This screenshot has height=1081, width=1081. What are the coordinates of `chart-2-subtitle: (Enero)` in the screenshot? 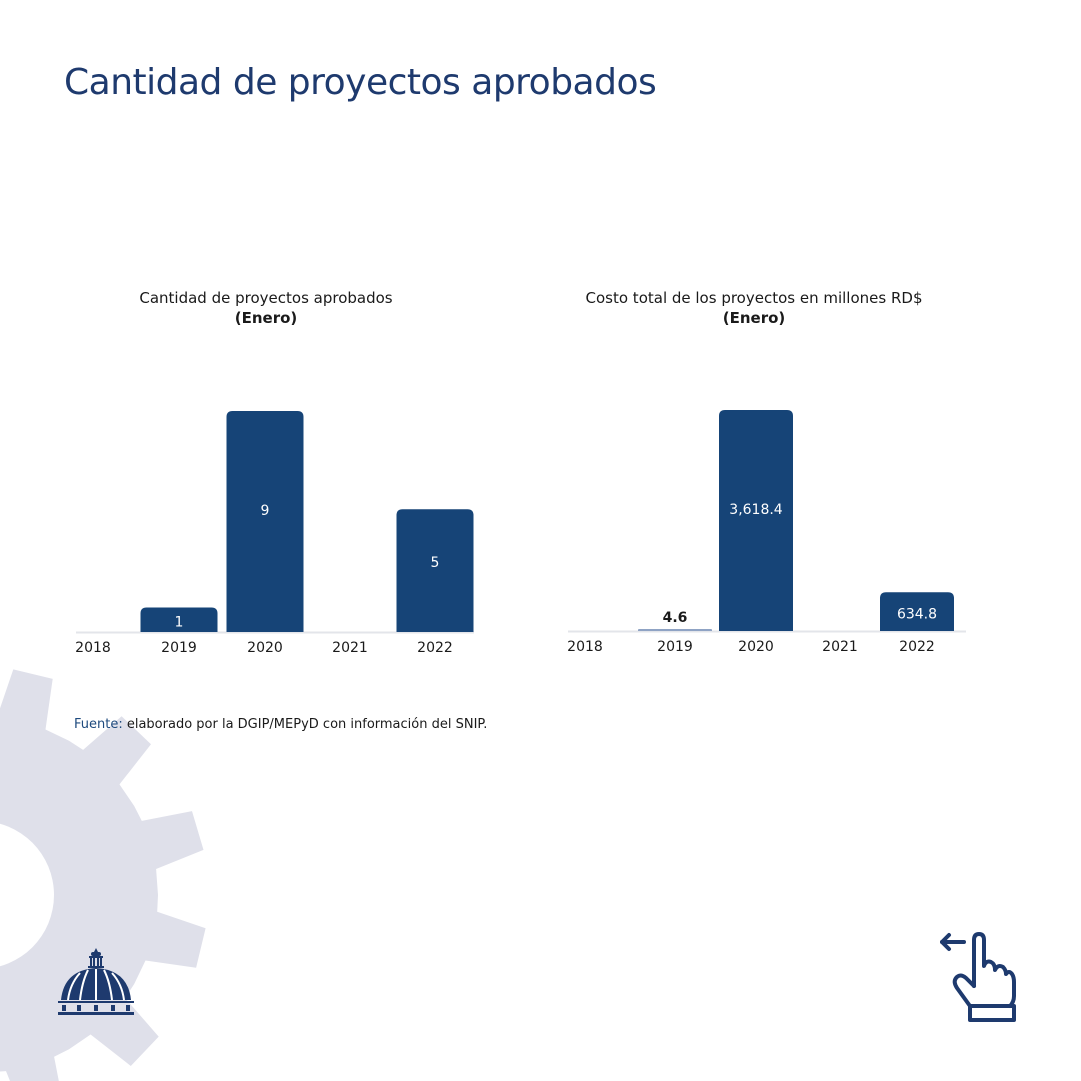 It's located at (754, 318).